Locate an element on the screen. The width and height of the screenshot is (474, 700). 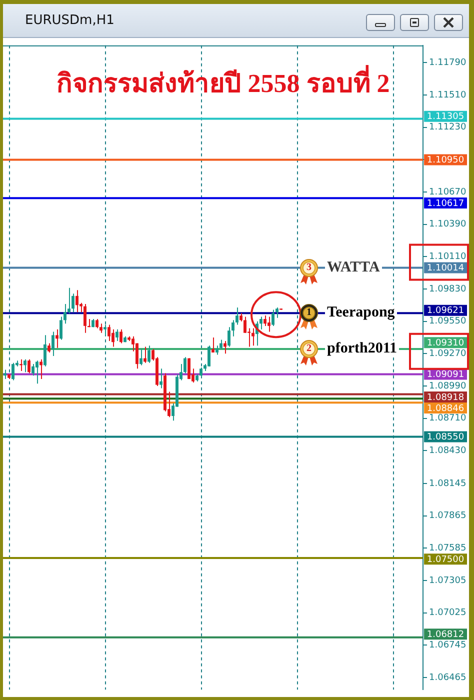
annotation: pforth2011 is located at coordinates (362, 349).